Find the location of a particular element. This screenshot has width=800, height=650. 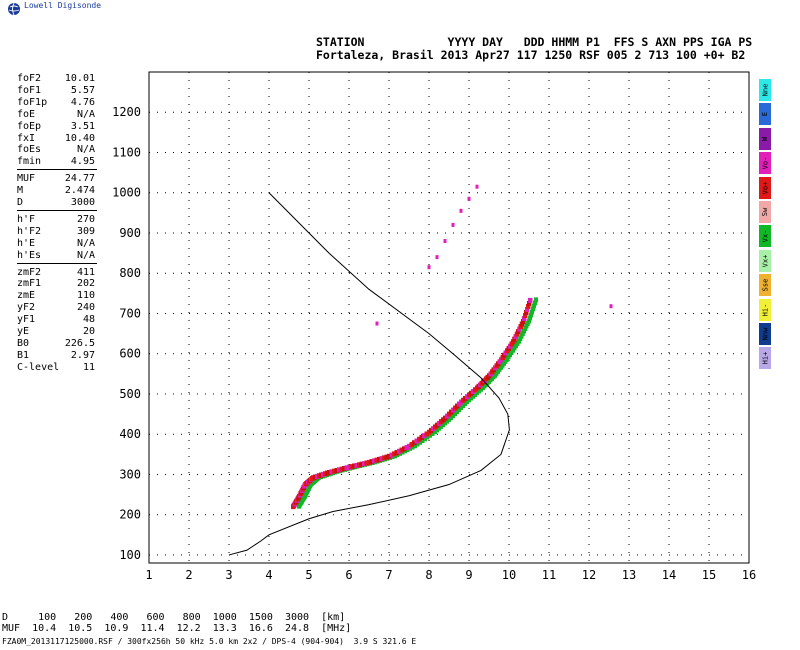

param-value: 5.57 is located at coordinates (82, 90).